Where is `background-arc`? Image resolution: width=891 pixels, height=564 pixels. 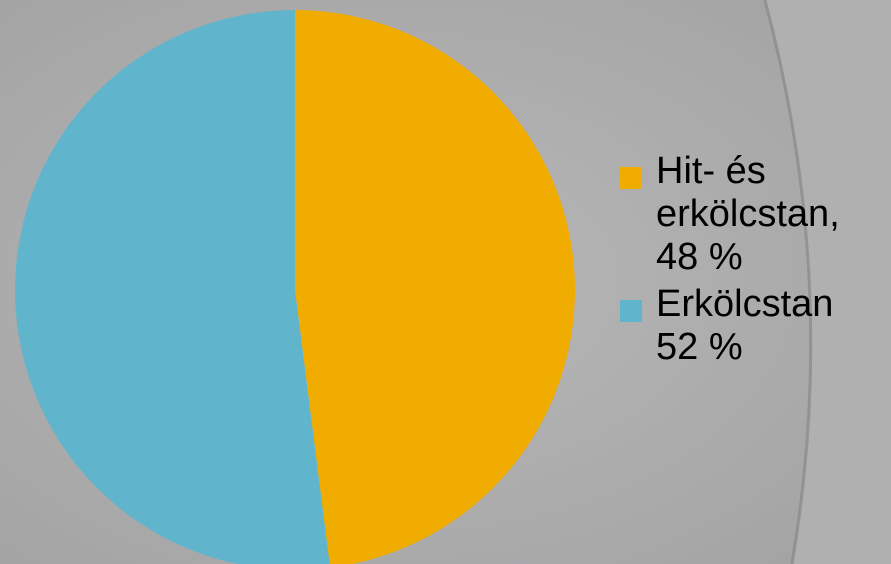 background-arc is located at coordinates (828, 282).